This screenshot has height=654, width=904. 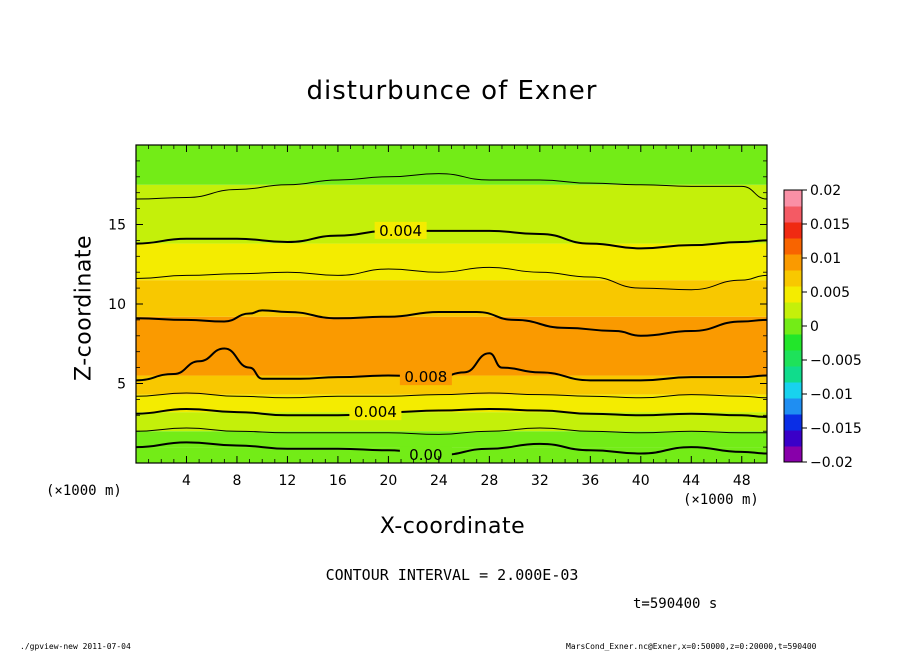 What do you see at coordinates (288, 481) in the screenshot?
I see `x-tick-label: 12` at bounding box center [288, 481].